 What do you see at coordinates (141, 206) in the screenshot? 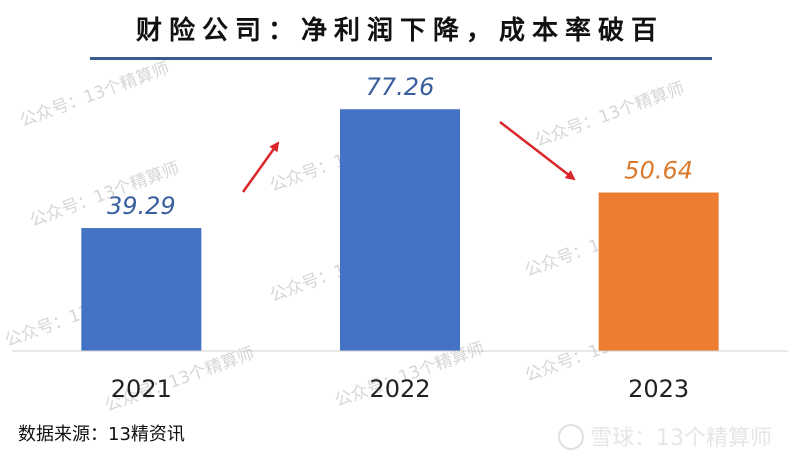
I see `value-label-2021: 39.29` at bounding box center [141, 206].